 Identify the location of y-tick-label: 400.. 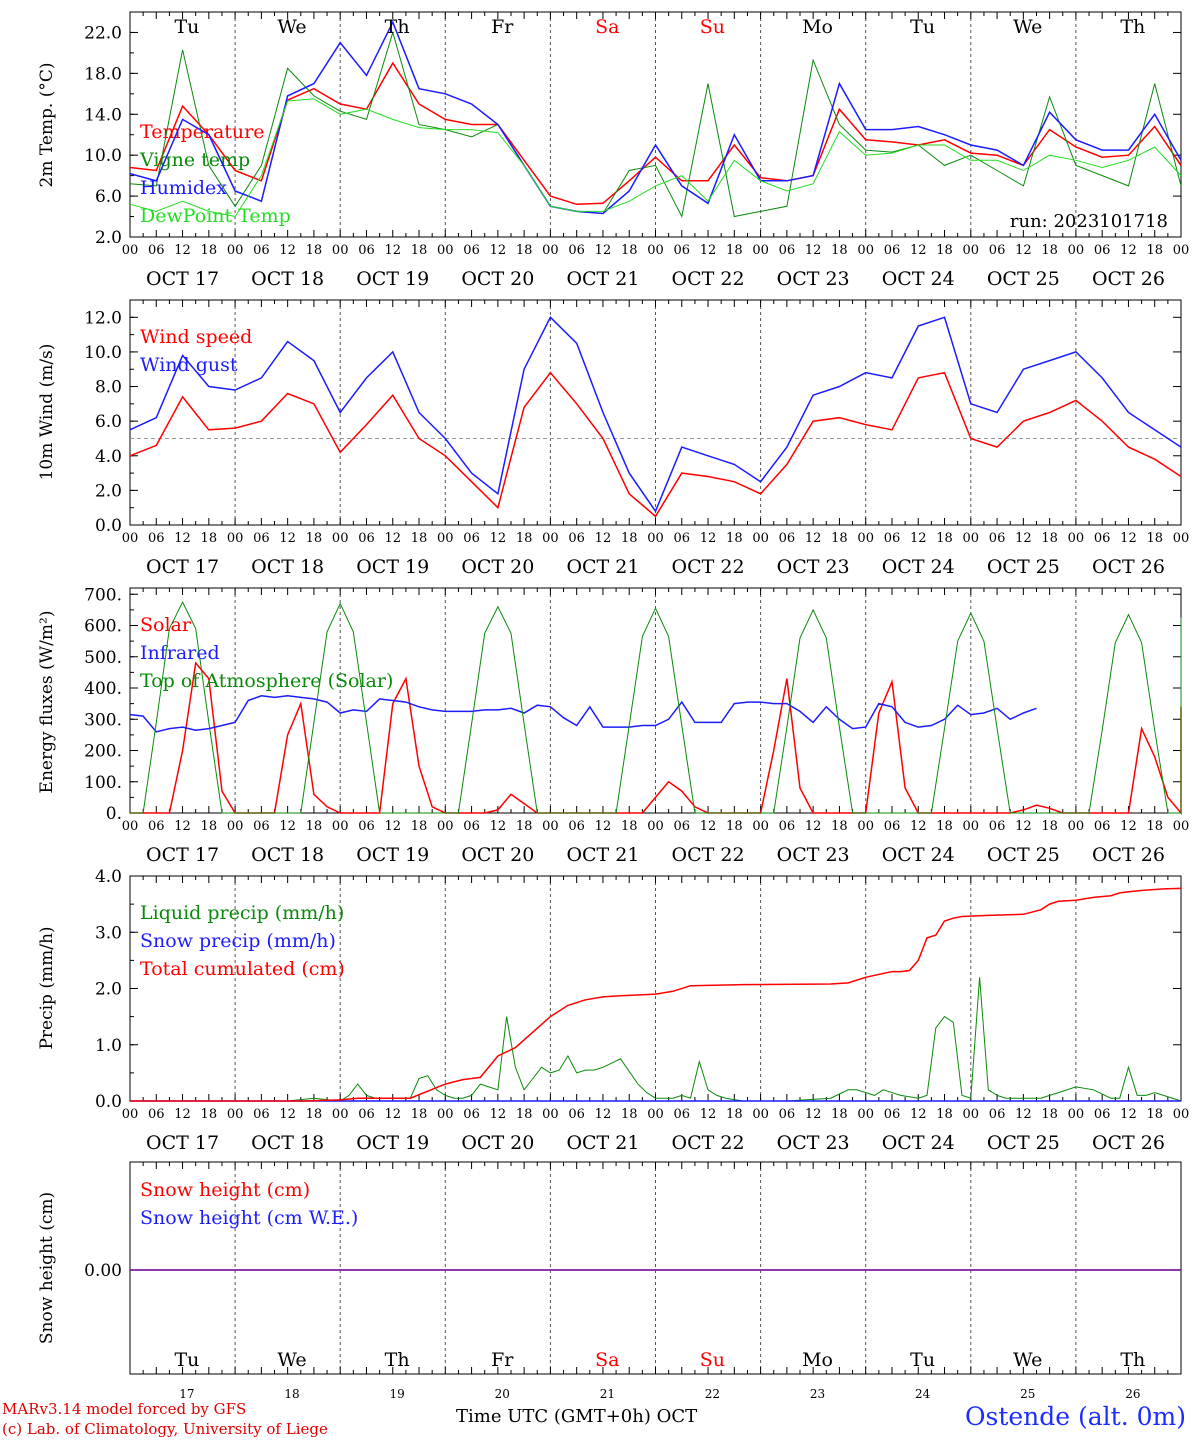
(103, 689).